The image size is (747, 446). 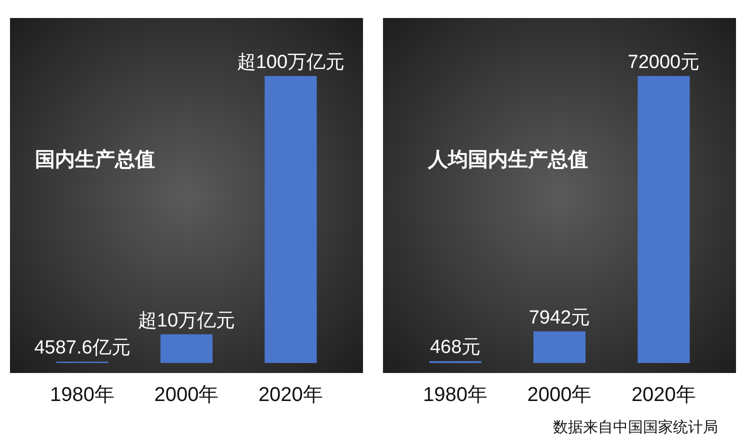 I want to click on data-label: 4587.6亿元, so click(x=82, y=348).